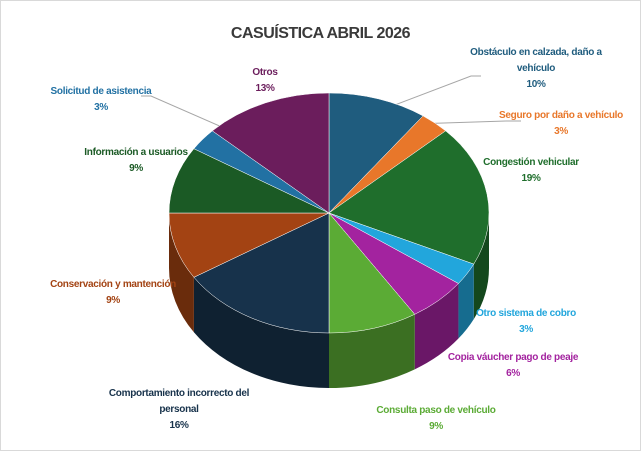 The height and width of the screenshot is (451, 641). What do you see at coordinates (513, 357) in the screenshot?
I see `slice-label: Copia váucher pago de peaje` at bounding box center [513, 357].